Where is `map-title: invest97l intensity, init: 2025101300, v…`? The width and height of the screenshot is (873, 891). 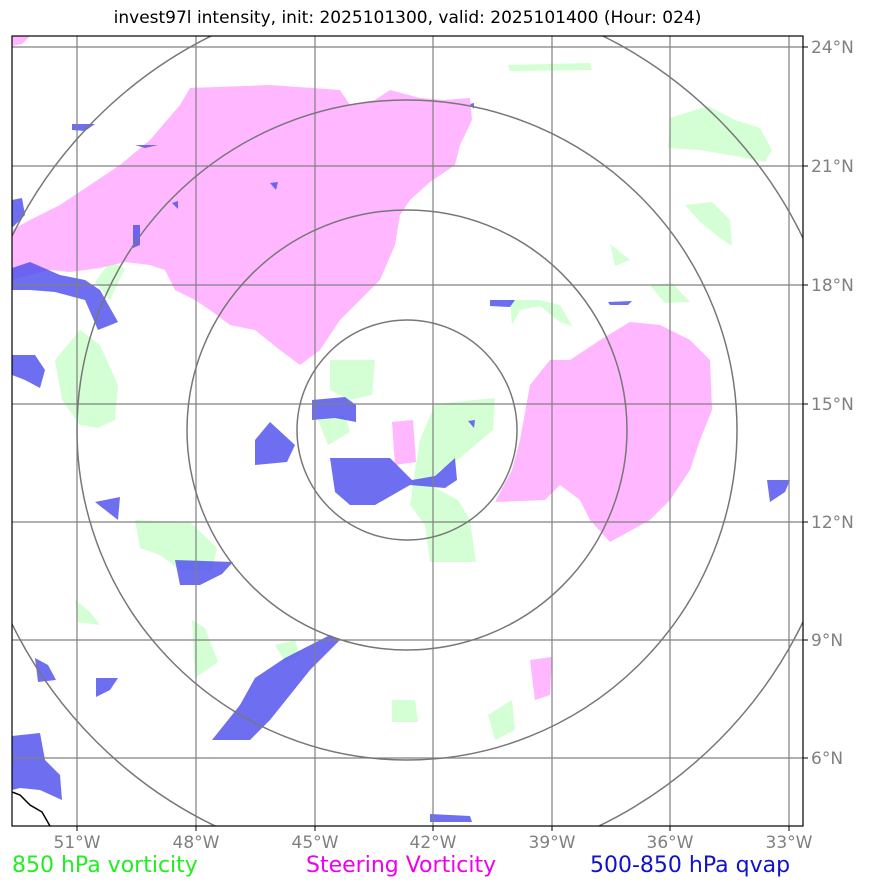
map-title: invest97l intensity, init: 2025101300, v… is located at coordinates (407, 18).